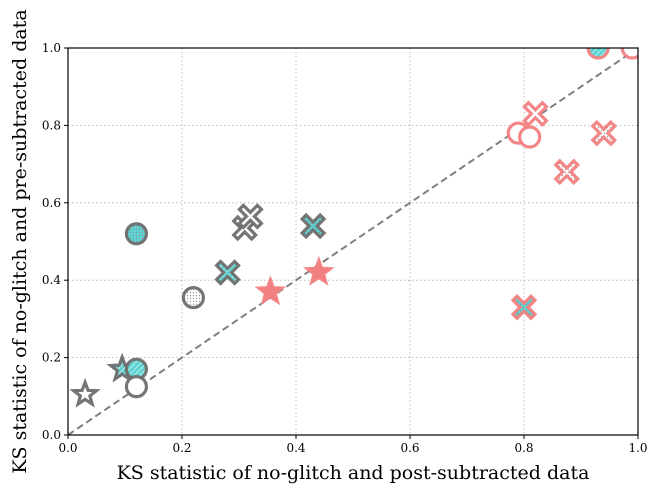  What do you see at coordinates (51, 358) in the screenshot?
I see `y-tick-label: 0.2` at bounding box center [51, 358].